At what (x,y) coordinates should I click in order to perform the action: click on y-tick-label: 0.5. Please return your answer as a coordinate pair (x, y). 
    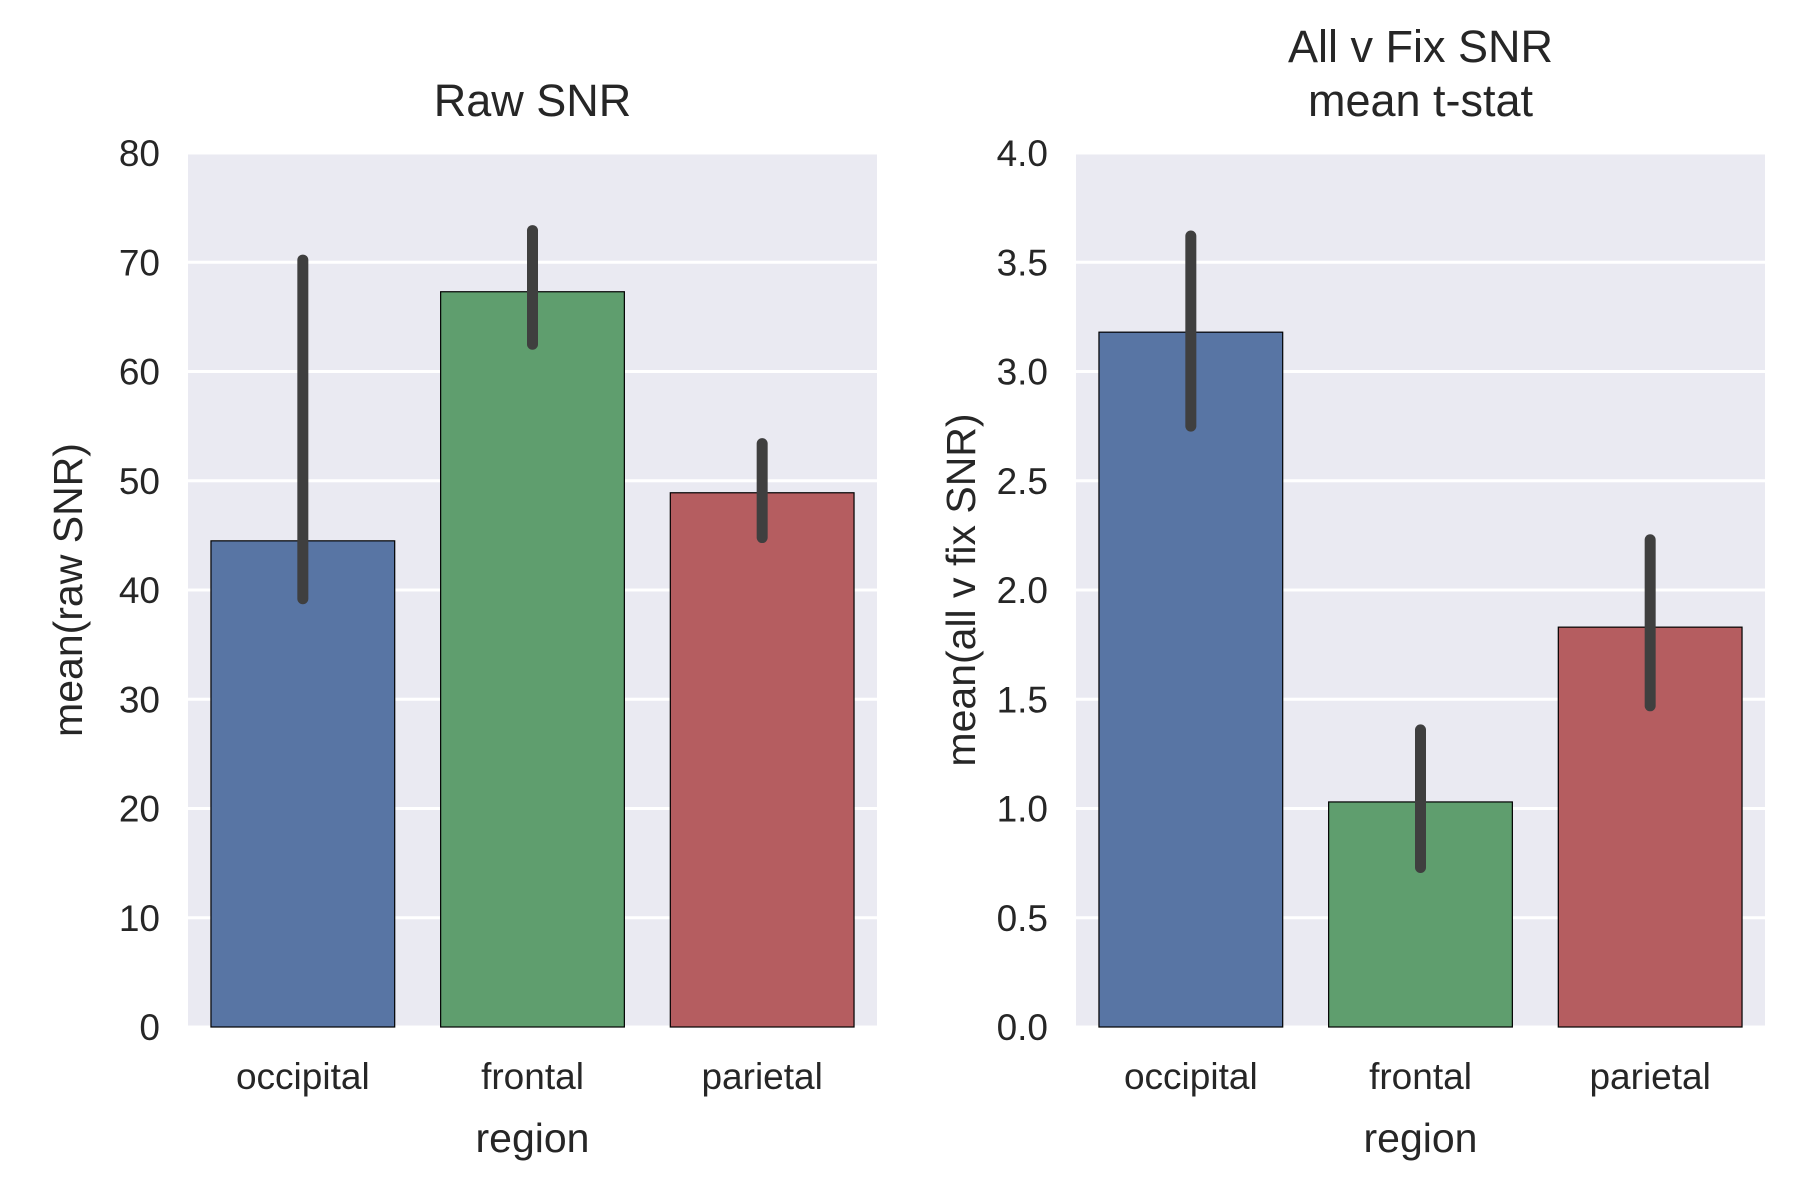
    Looking at the image, I should click on (1022, 918).